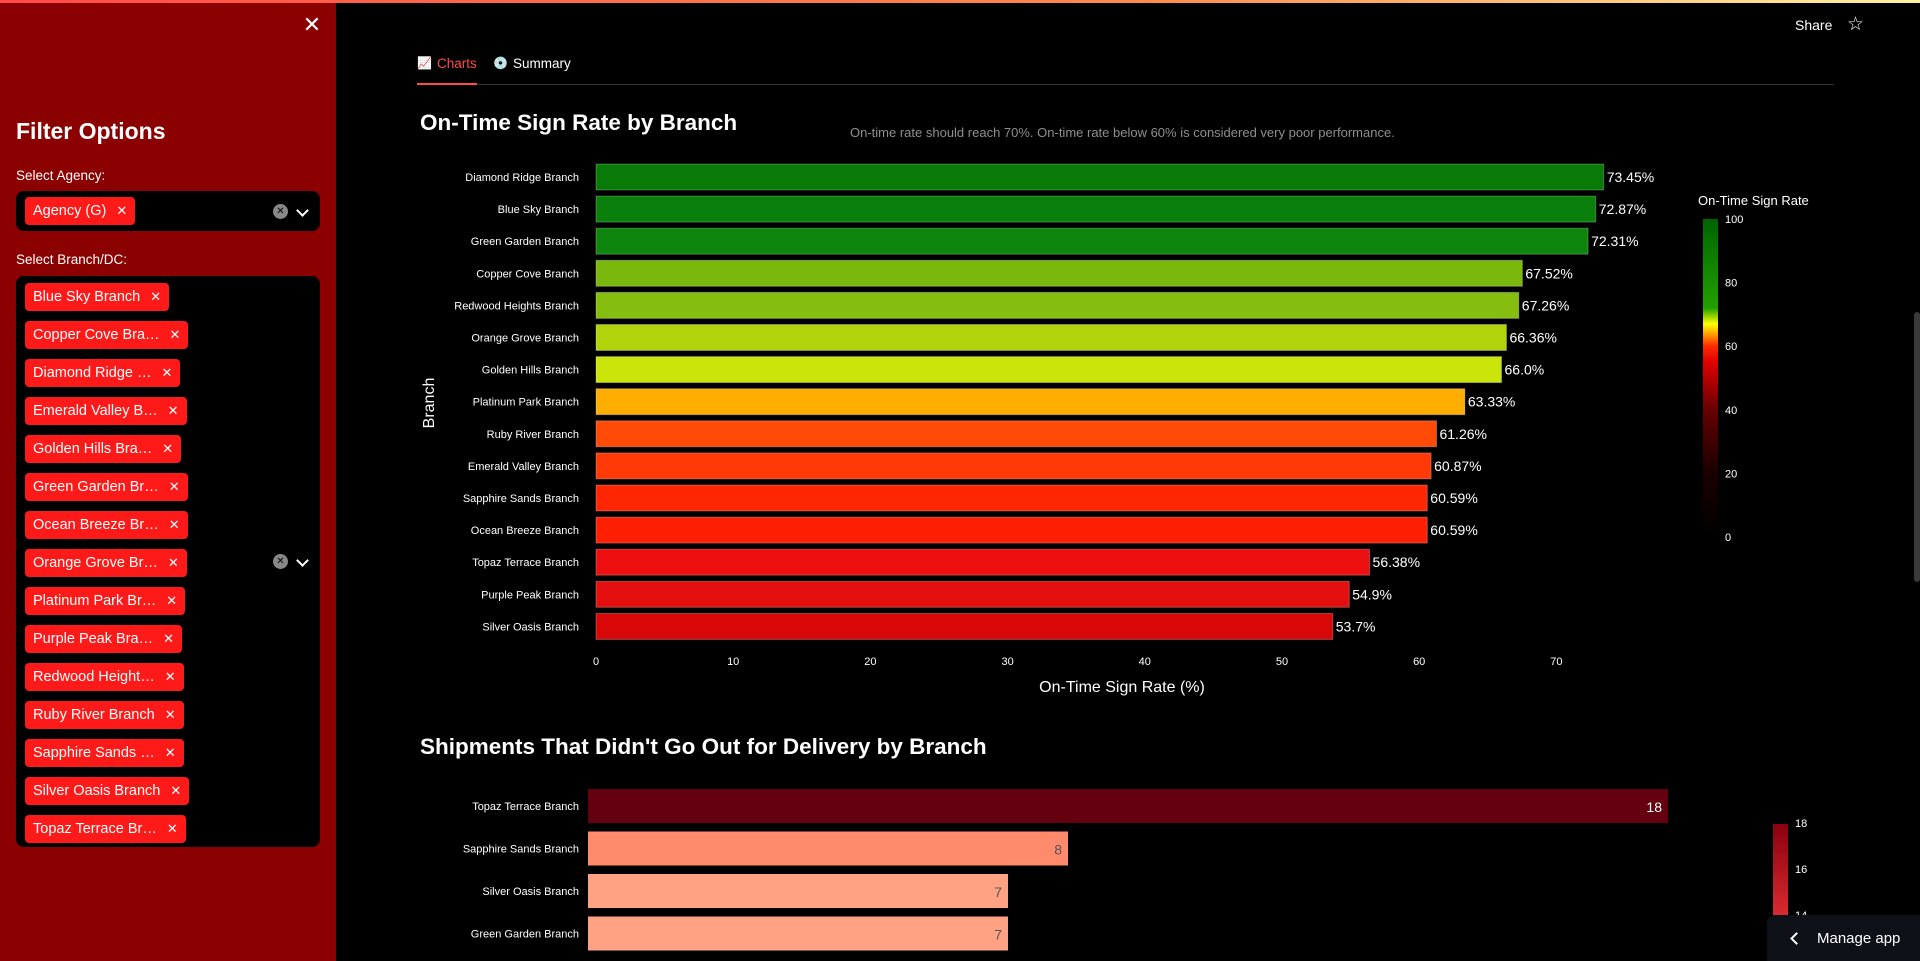 The image size is (1920, 961). What do you see at coordinates (1859, 938) in the screenshot?
I see `manage-app-label: Manage app` at bounding box center [1859, 938].